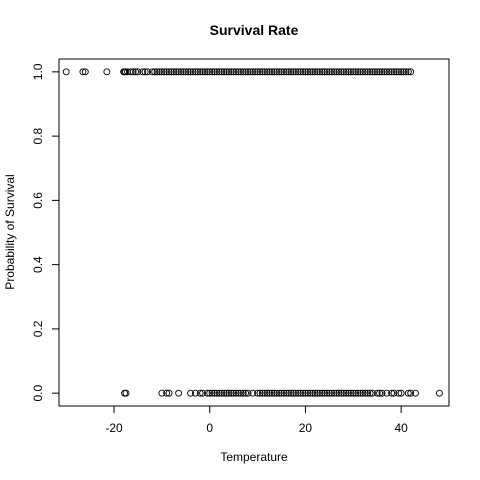 This screenshot has width=480, height=480. What do you see at coordinates (38, 200) in the screenshot?
I see `y-tick-label: 0.6` at bounding box center [38, 200].